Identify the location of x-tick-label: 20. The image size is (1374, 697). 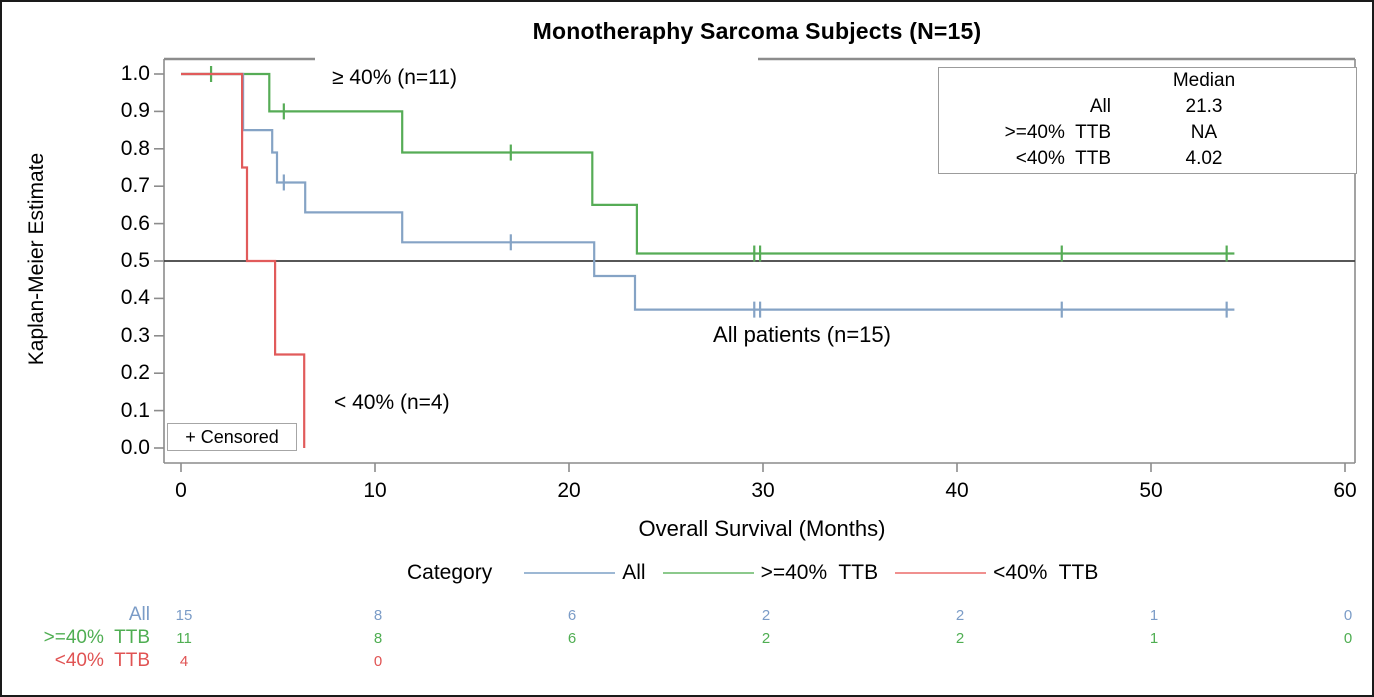
(569, 490).